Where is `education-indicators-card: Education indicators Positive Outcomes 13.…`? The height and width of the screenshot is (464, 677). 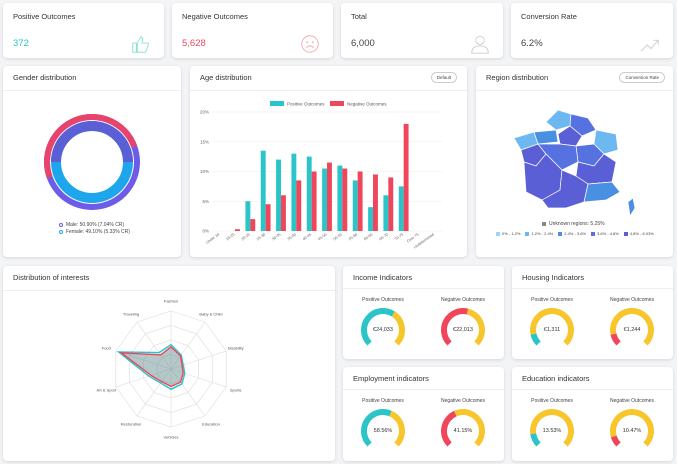
education-indicators-card: Education indicators Positive Outcomes 13.… is located at coordinates (592, 414).